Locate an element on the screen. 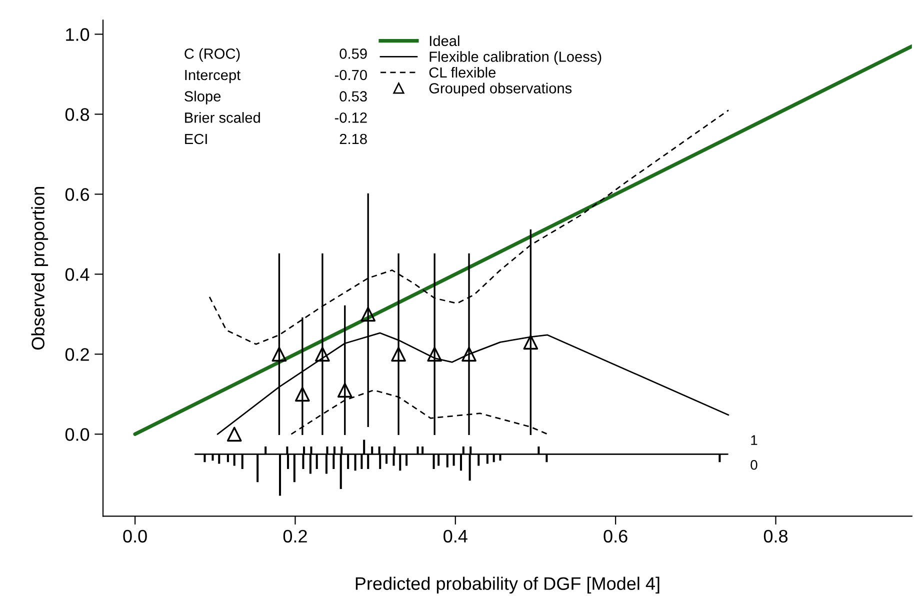 The height and width of the screenshot is (613, 914). y-tick-label: 0.0 is located at coordinates (77, 434).